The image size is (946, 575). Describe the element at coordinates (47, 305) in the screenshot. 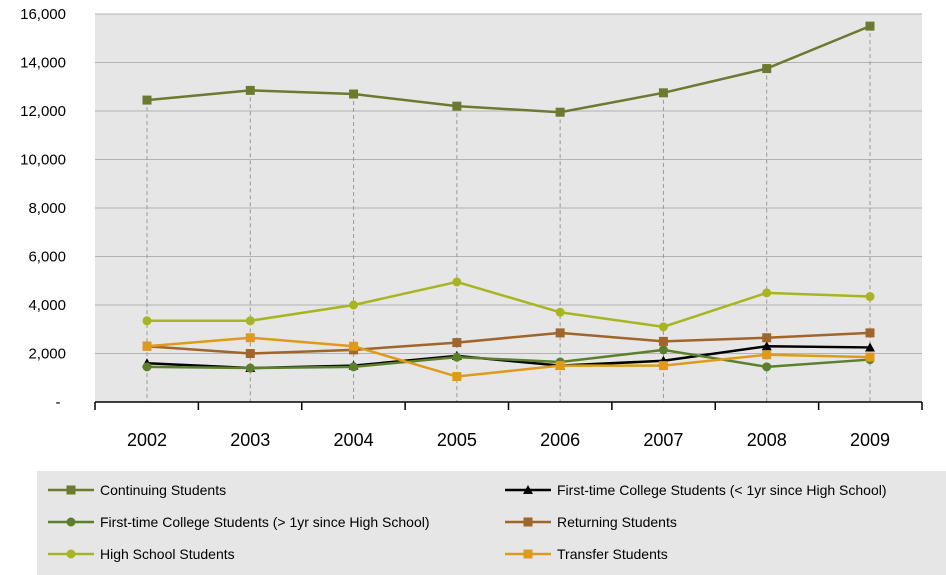

I see `y-tick-label: 4,000` at that location.